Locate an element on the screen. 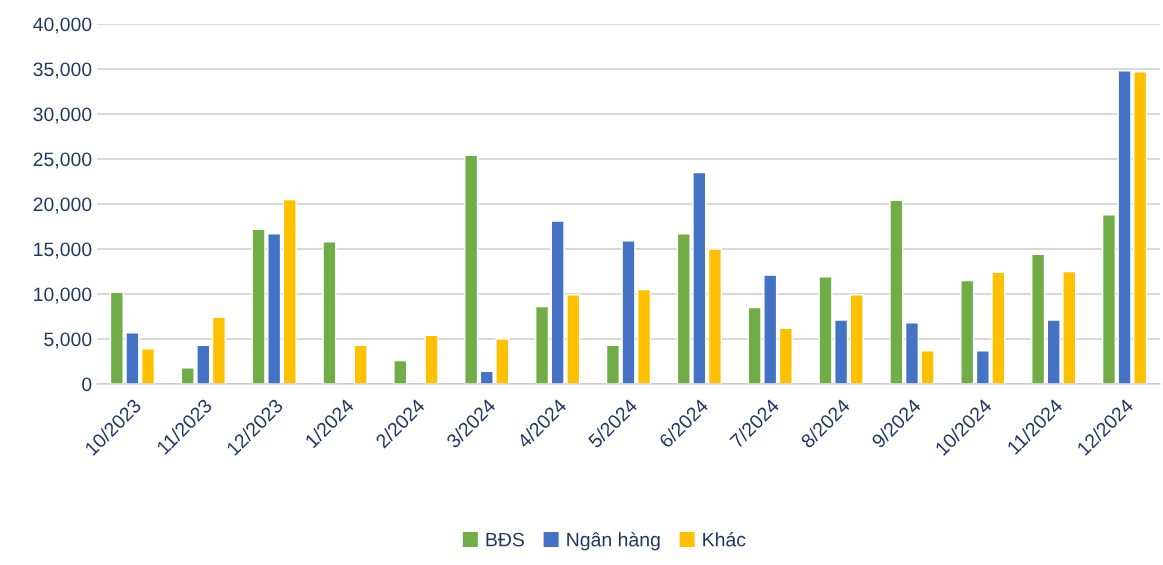 The width and height of the screenshot is (1163, 565). y-tick-label: 15,000 is located at coordinates (63, 250).